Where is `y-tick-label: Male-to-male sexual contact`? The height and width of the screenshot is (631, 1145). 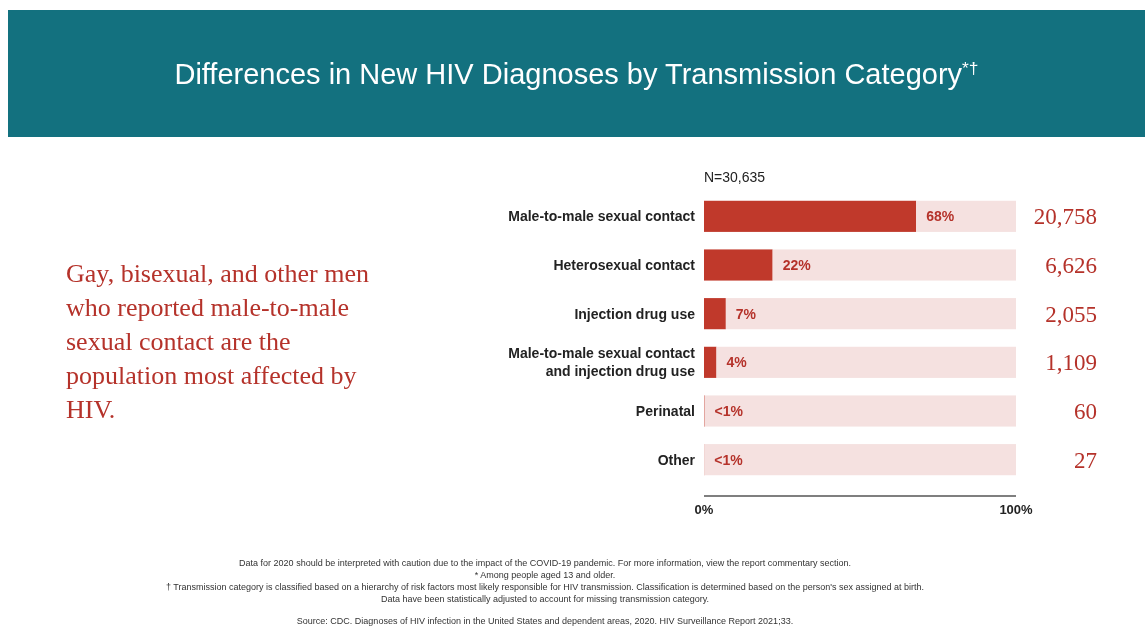 y-tick-label: Male-to-male sexual contact is located at coordinates (602, 216).